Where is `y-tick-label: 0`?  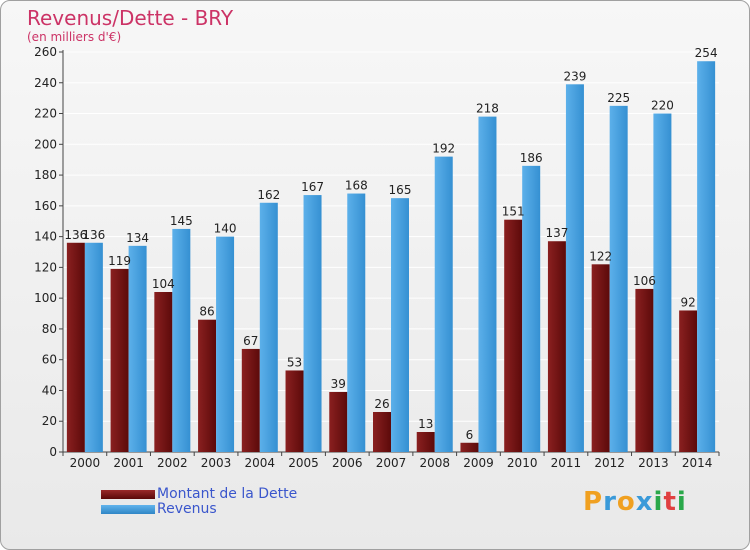
y-tick-label: 0 is located at coordinates (53, 452).